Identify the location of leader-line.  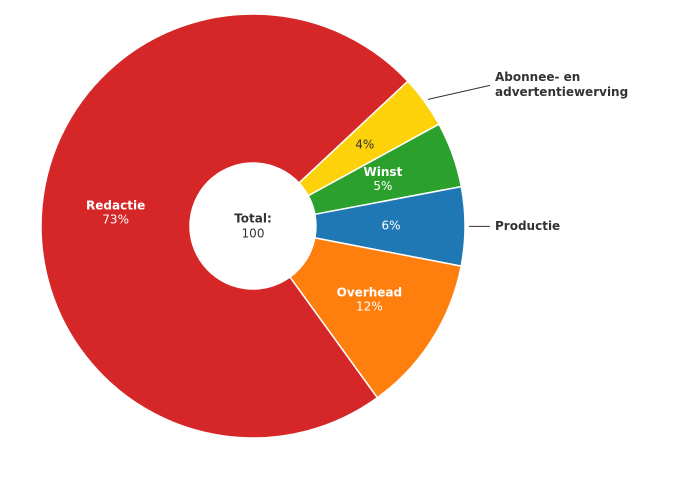
(459, 92).